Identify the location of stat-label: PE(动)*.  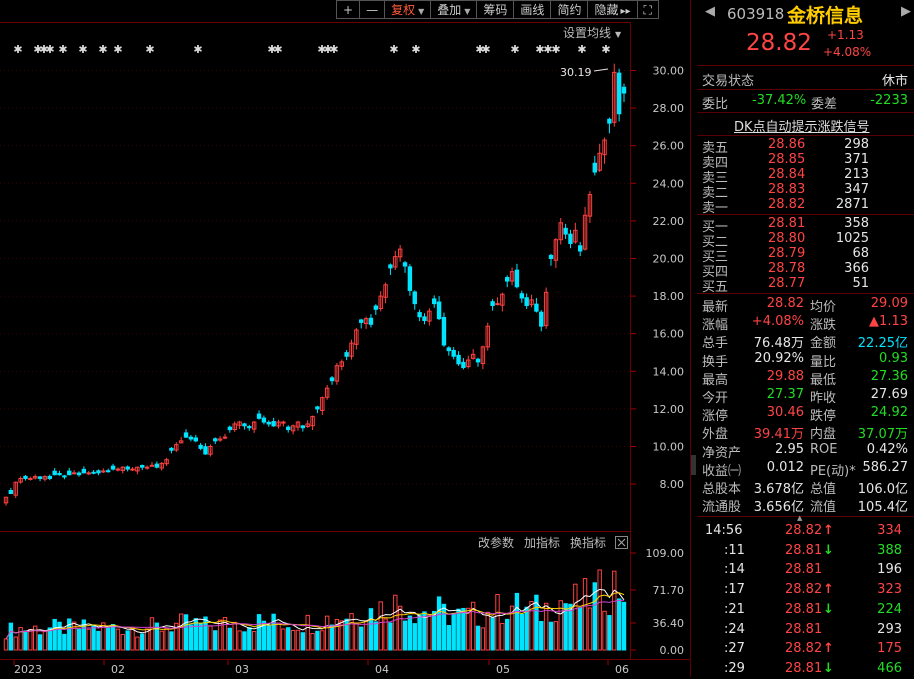
(833, 471).